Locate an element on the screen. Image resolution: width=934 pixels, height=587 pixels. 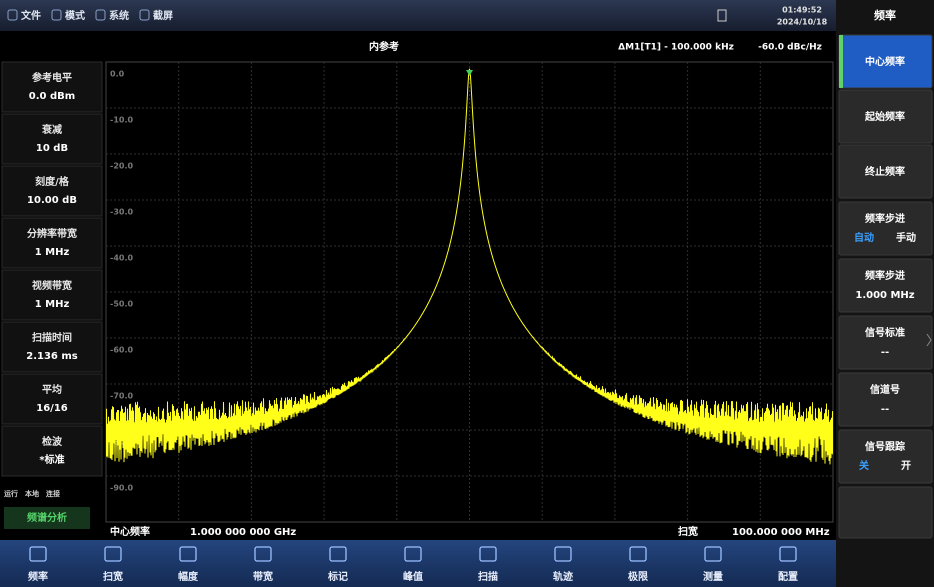
soft-key-label: 信道号 is located at coordinates (885, 389).